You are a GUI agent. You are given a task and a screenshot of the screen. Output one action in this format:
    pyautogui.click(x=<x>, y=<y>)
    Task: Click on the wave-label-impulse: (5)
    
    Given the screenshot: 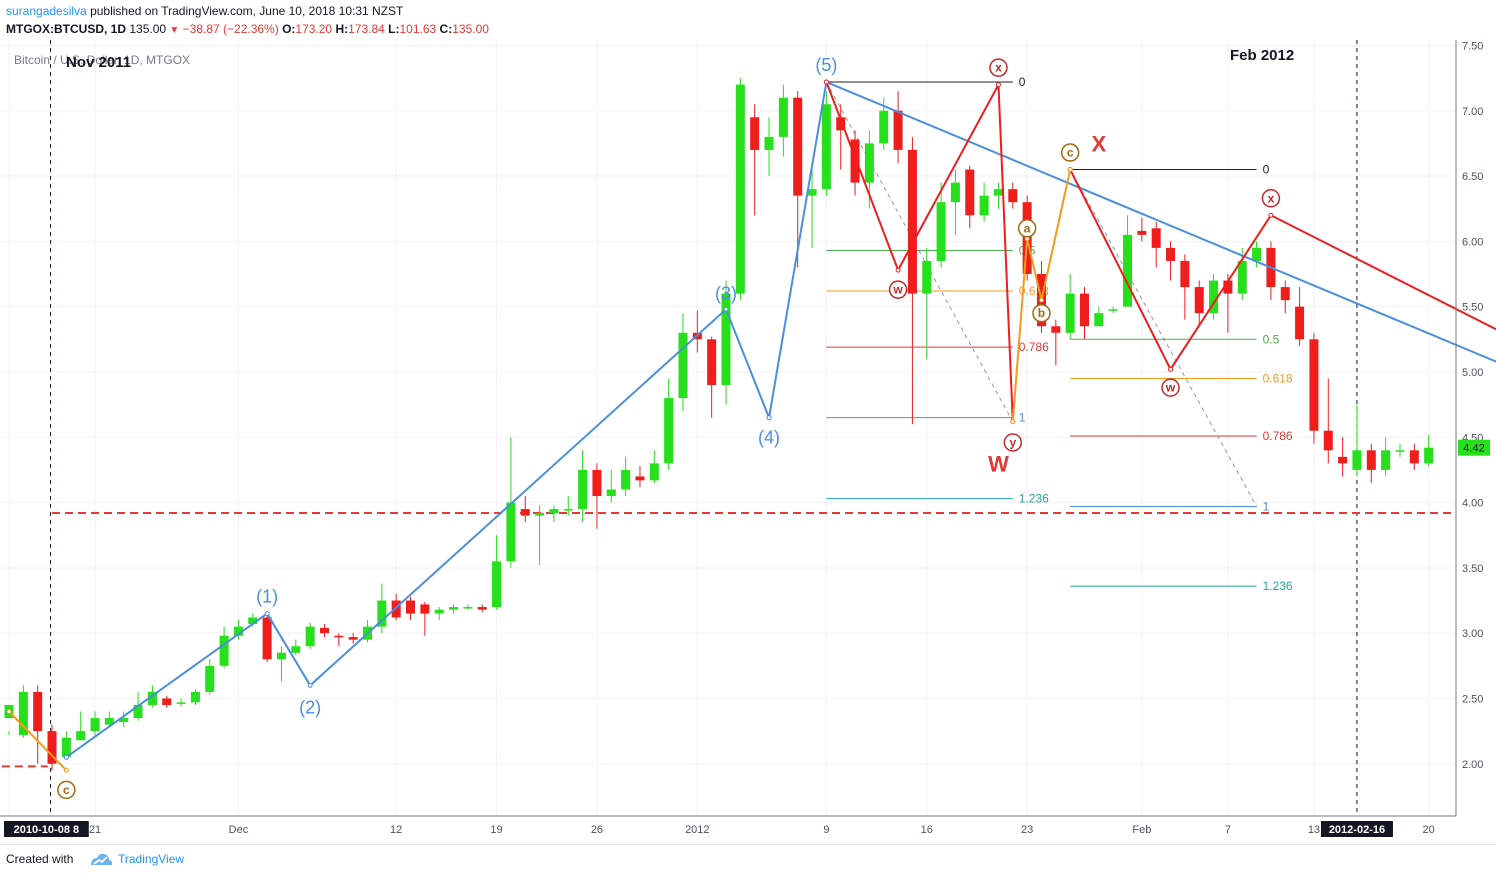 What is the action you would take?
    pyautogui.click(x=826, y=65)
    